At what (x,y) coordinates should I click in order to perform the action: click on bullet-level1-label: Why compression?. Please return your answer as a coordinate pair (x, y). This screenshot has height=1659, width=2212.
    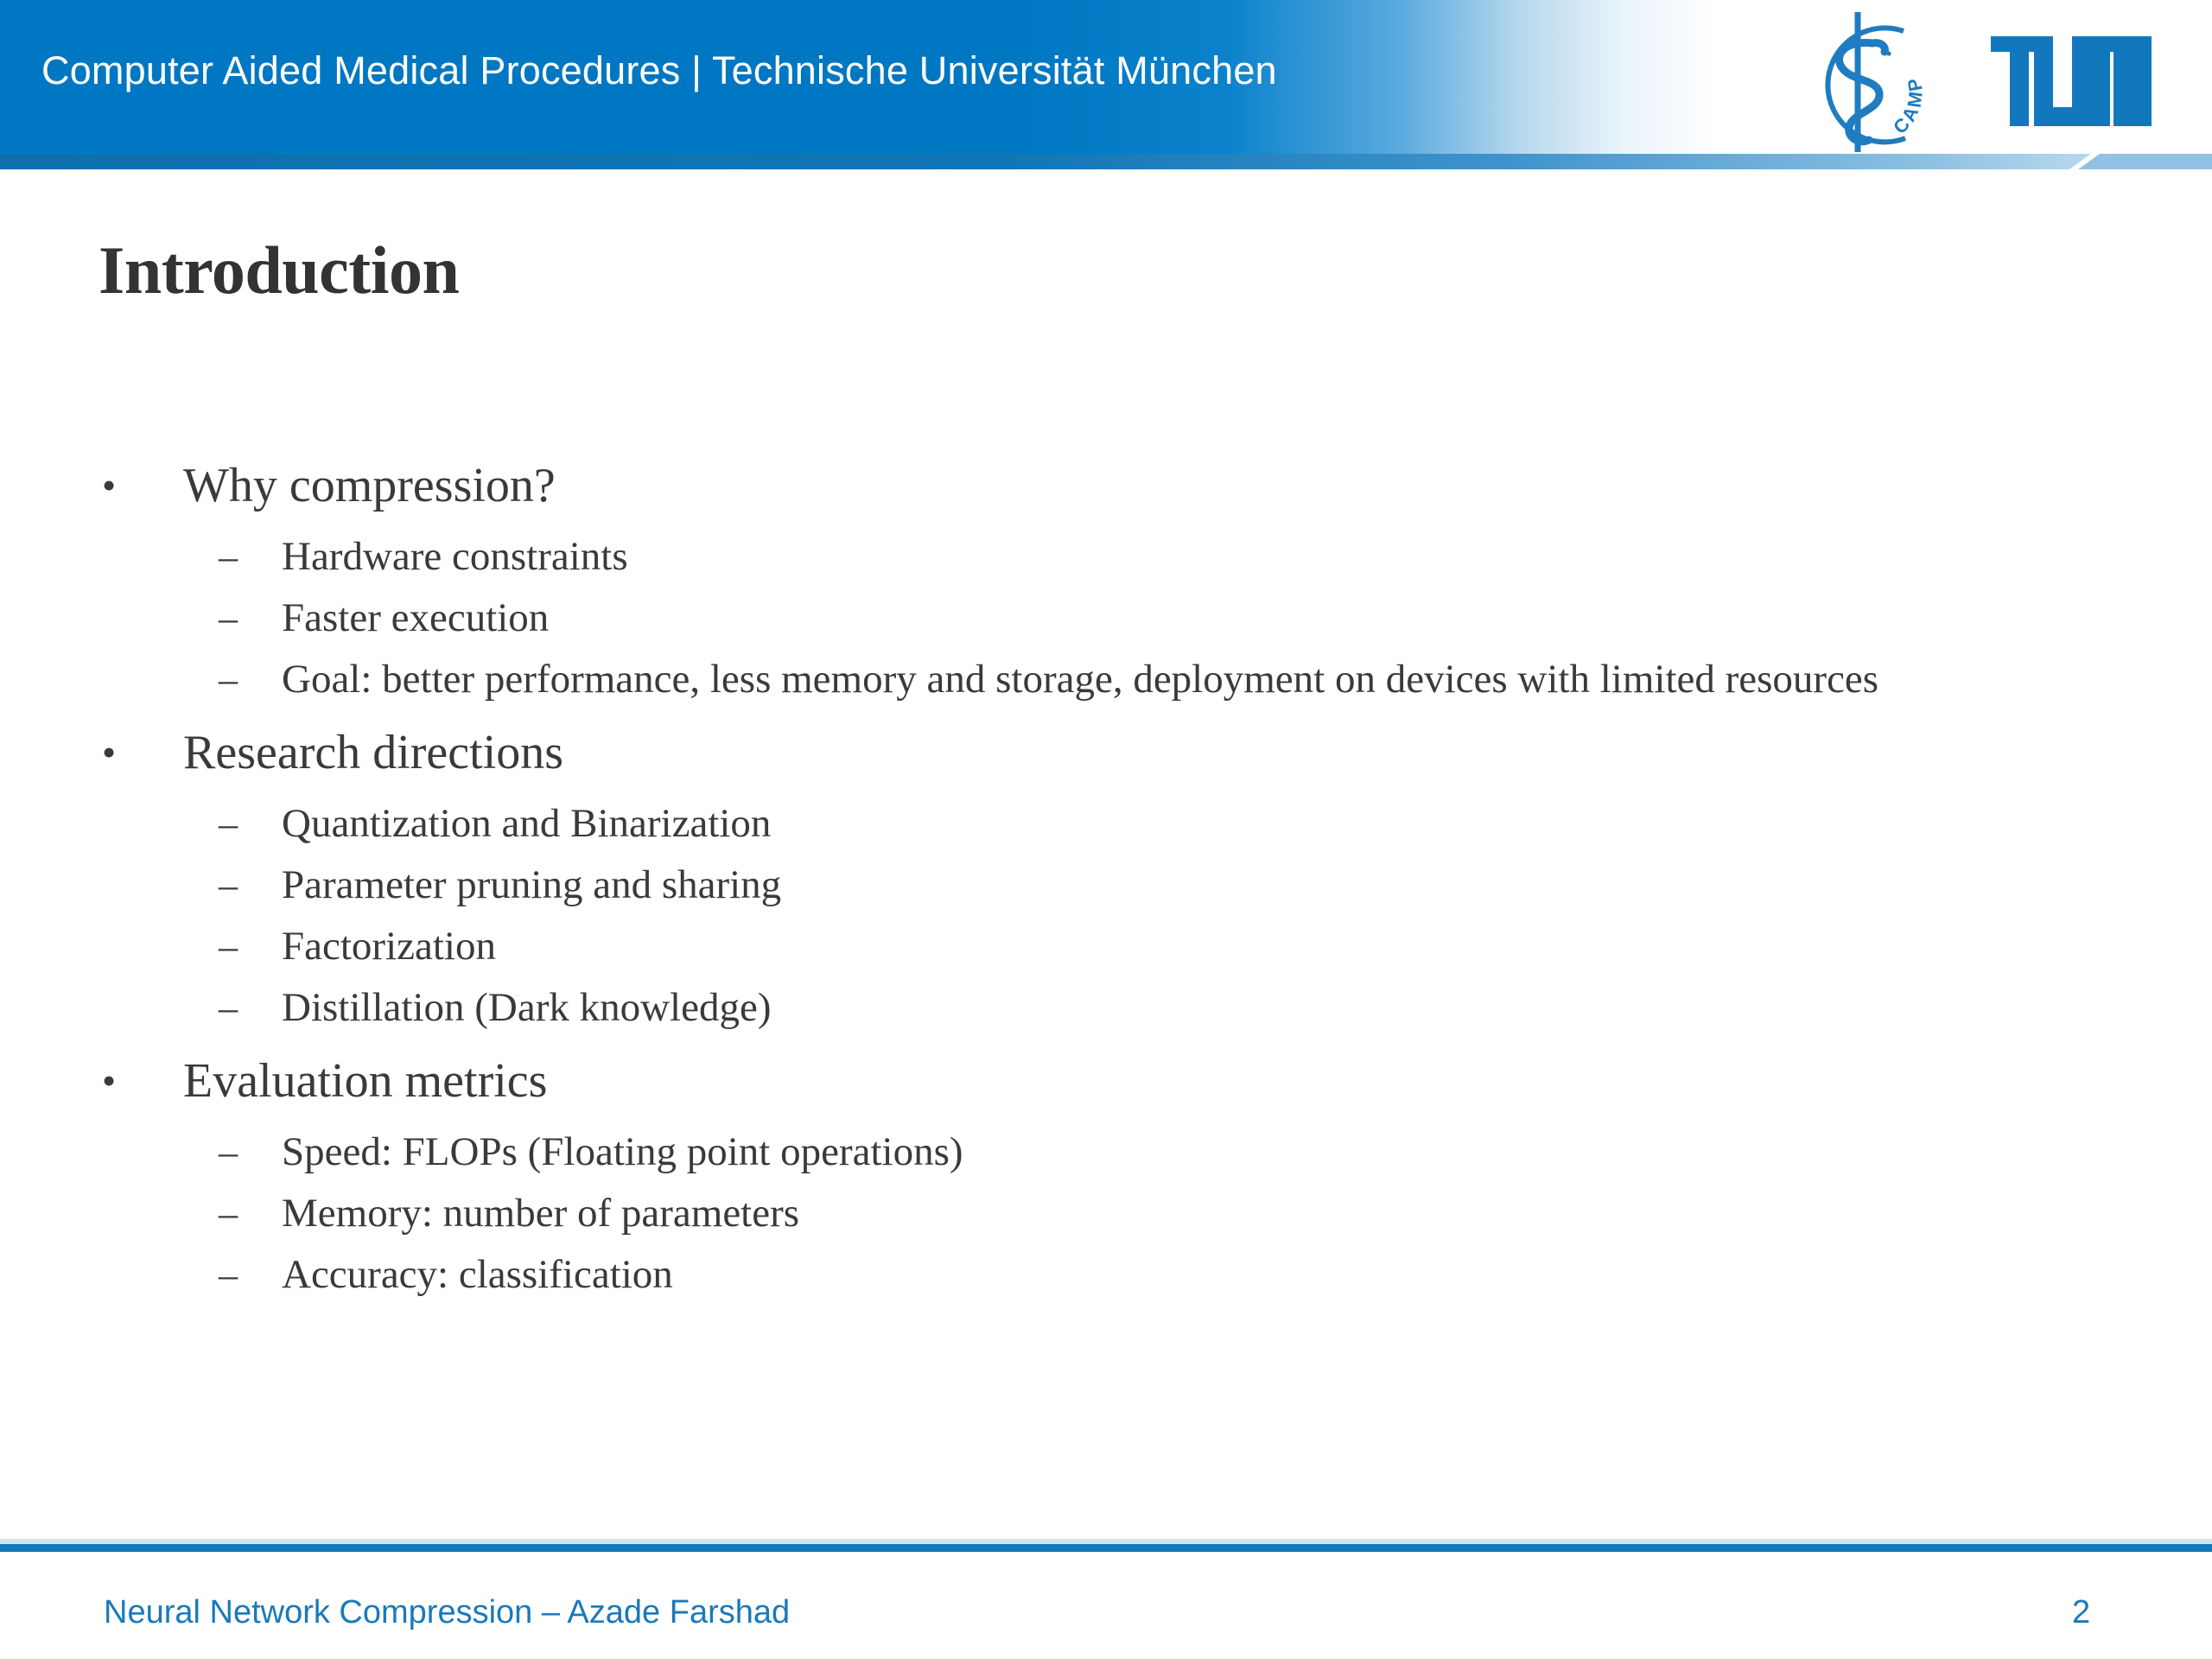
    Looking at the image, I should click on (369, 485).